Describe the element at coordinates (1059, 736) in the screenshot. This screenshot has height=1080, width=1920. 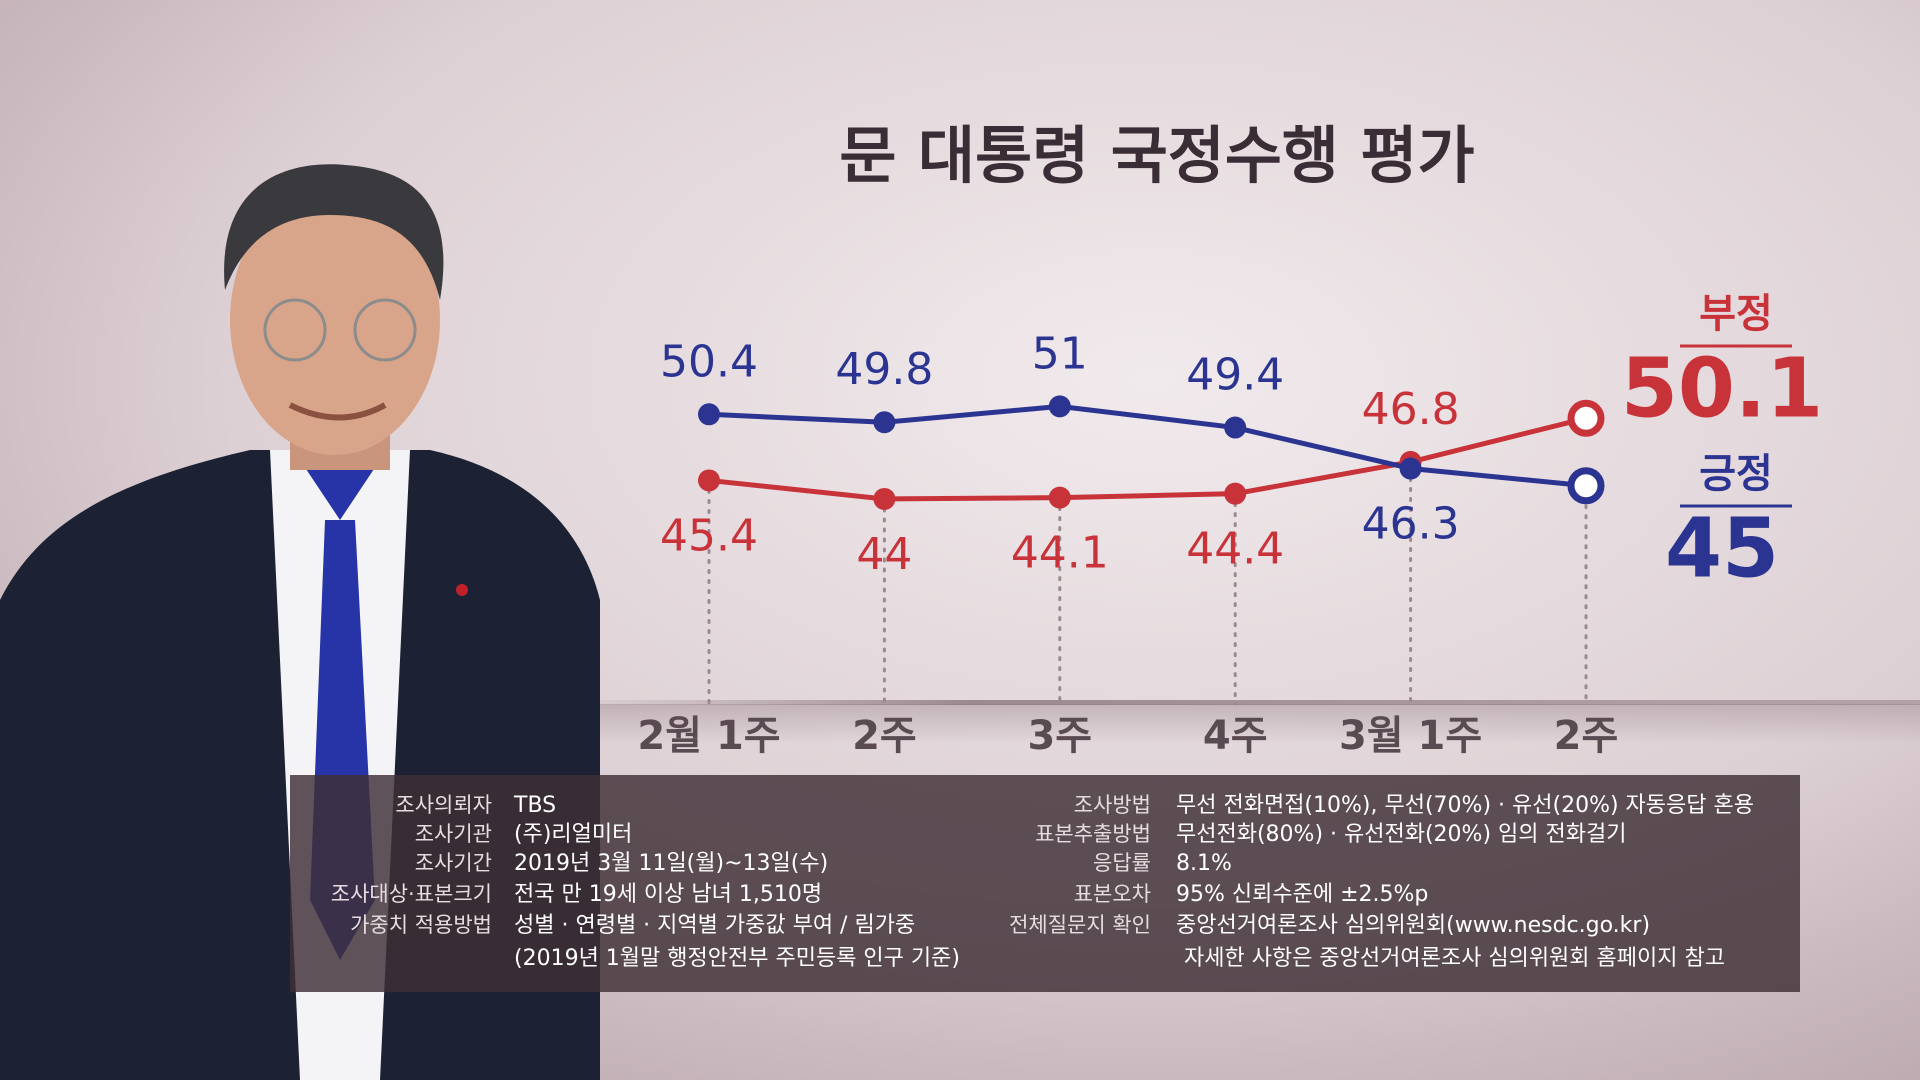
I see `x-tick-label: 3주` at that location.